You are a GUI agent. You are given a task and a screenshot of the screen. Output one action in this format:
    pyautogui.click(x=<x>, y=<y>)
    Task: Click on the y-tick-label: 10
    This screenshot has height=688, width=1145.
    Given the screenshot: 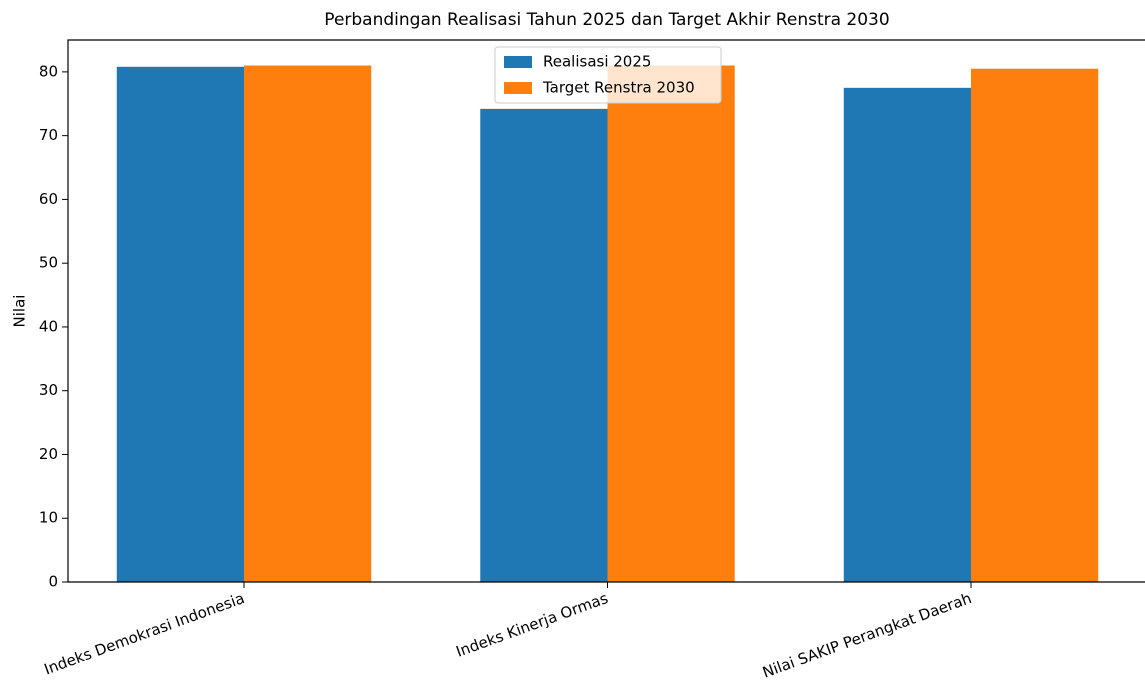 What is the action you would take?
    pyautogui.click(x=48, y=518)
    